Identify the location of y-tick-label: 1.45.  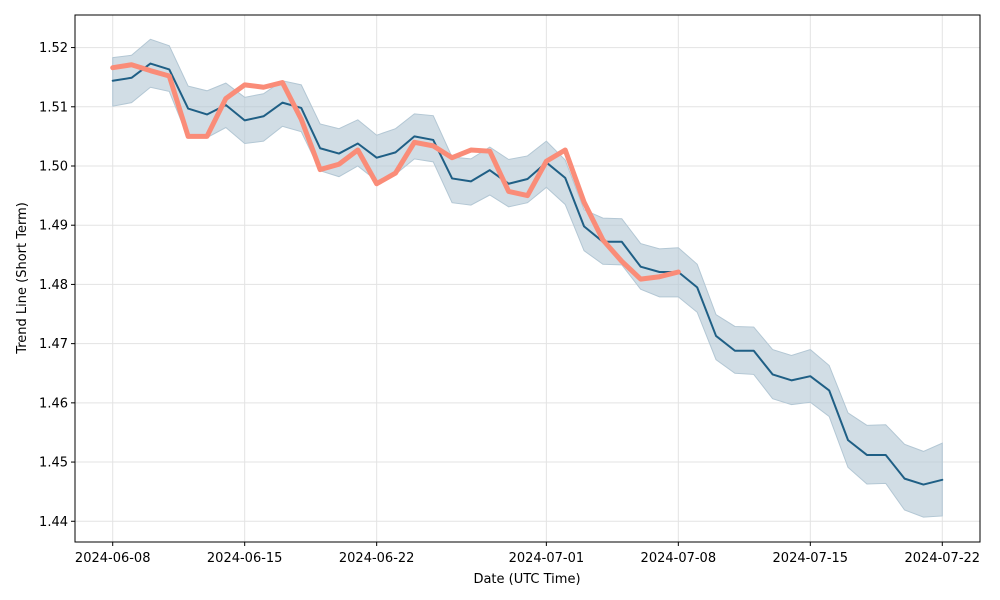
(53, 463).